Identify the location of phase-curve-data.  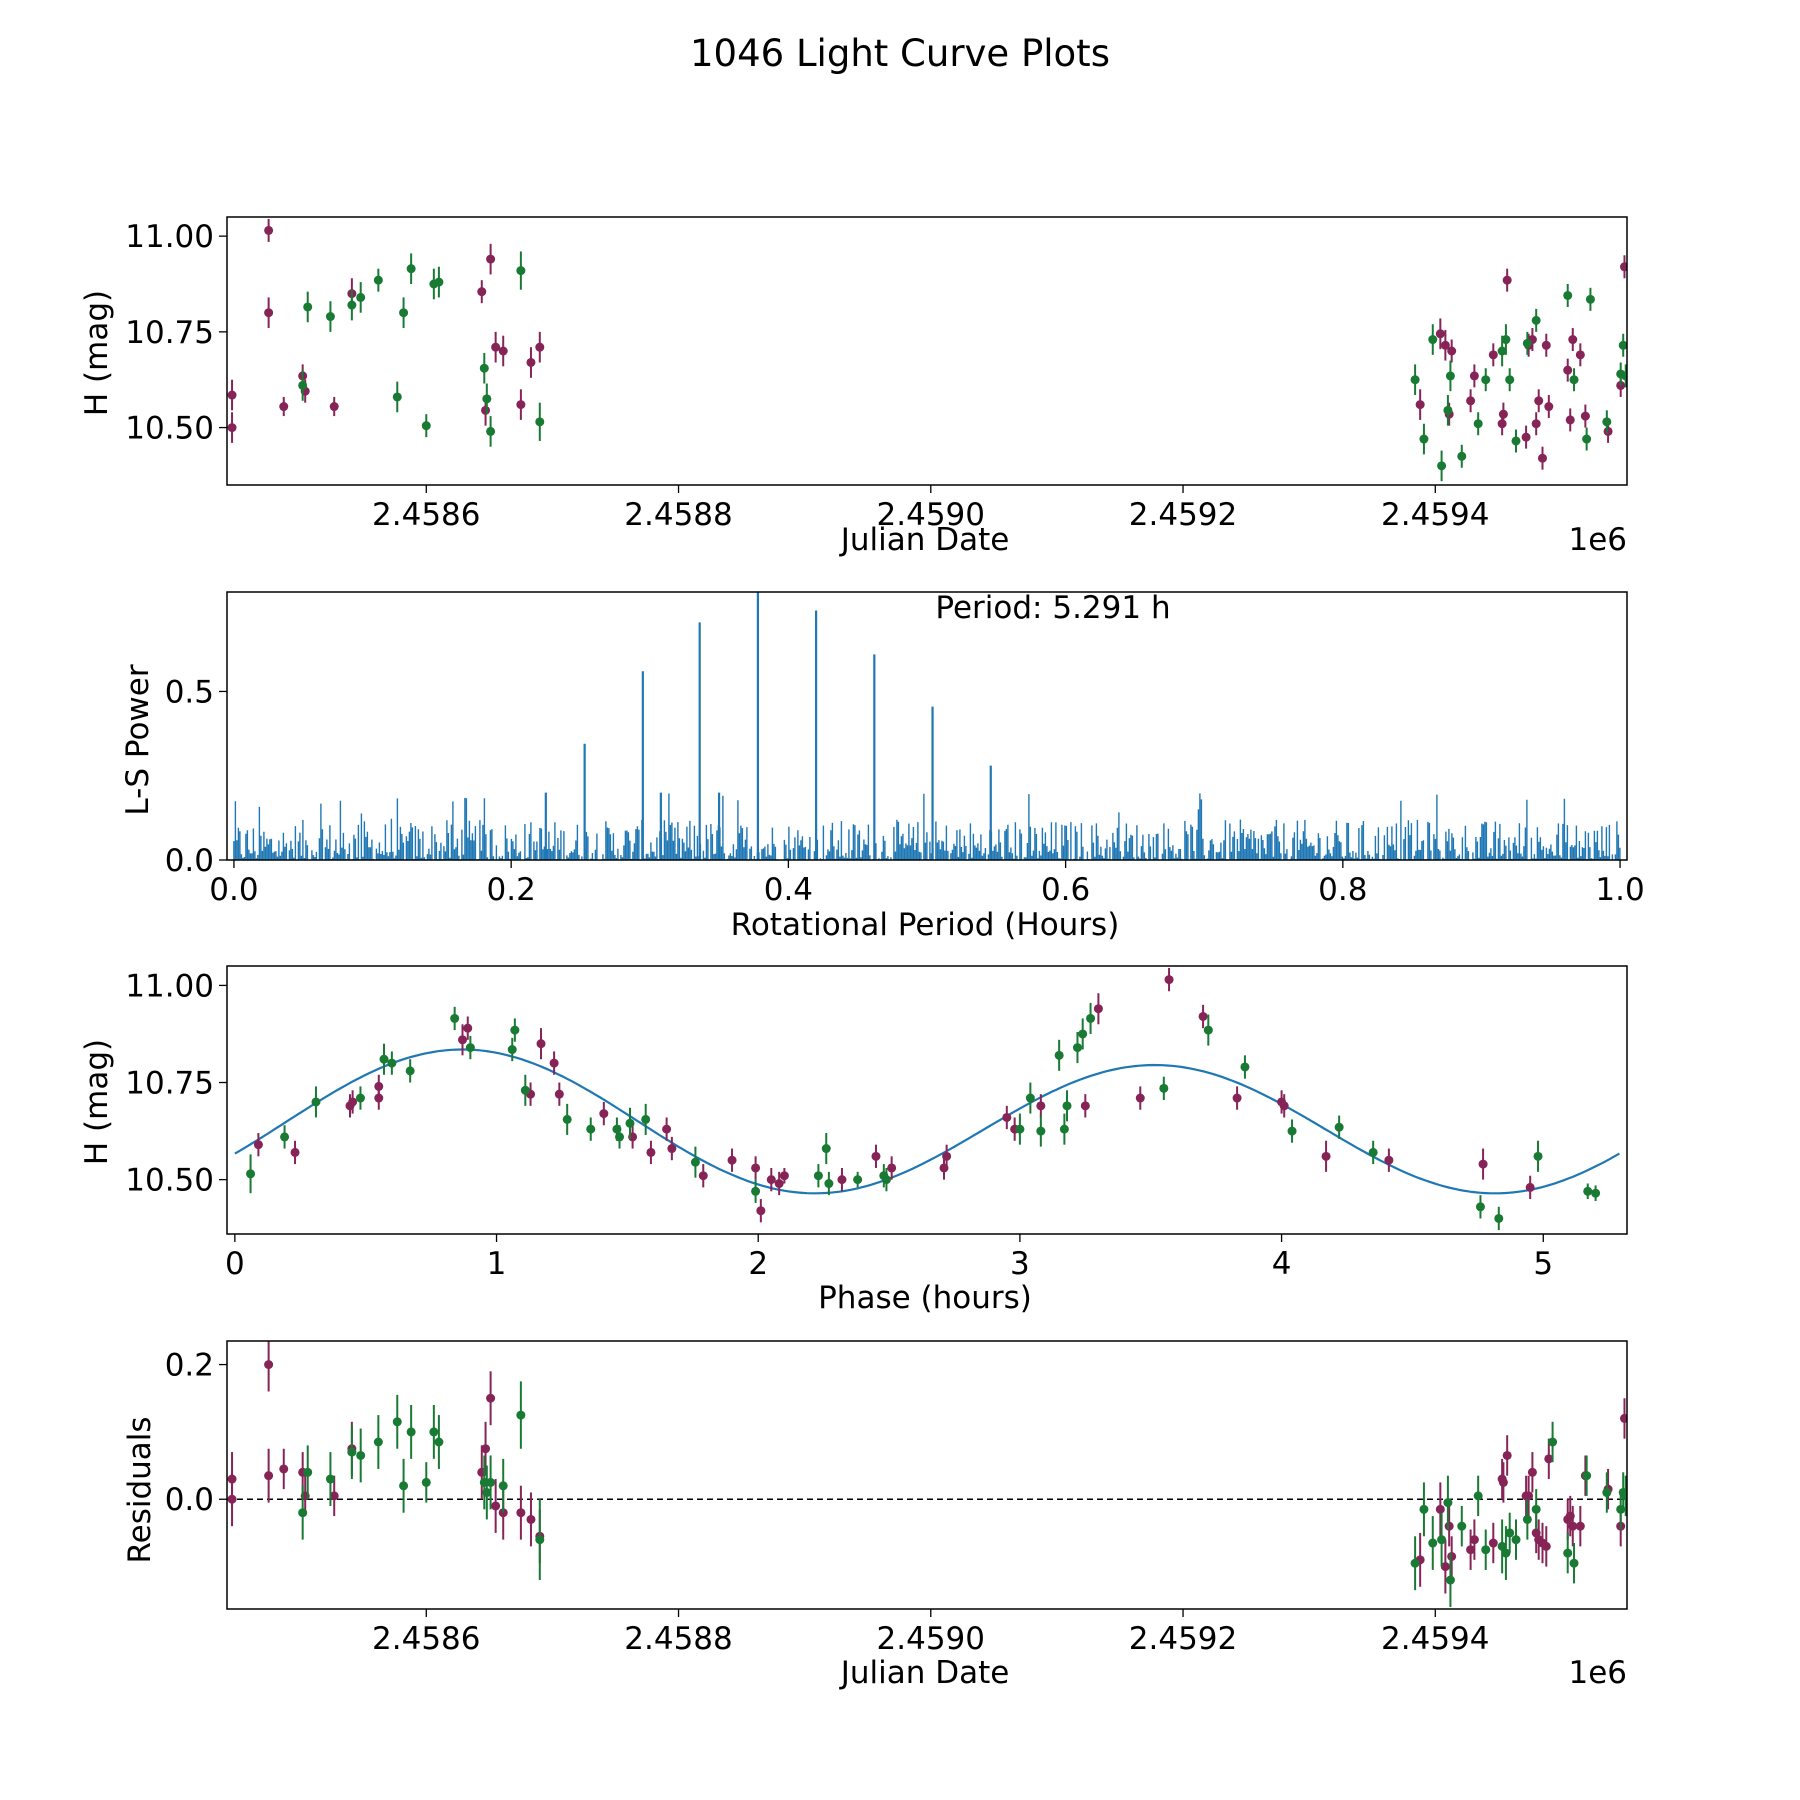
(927, 1099).